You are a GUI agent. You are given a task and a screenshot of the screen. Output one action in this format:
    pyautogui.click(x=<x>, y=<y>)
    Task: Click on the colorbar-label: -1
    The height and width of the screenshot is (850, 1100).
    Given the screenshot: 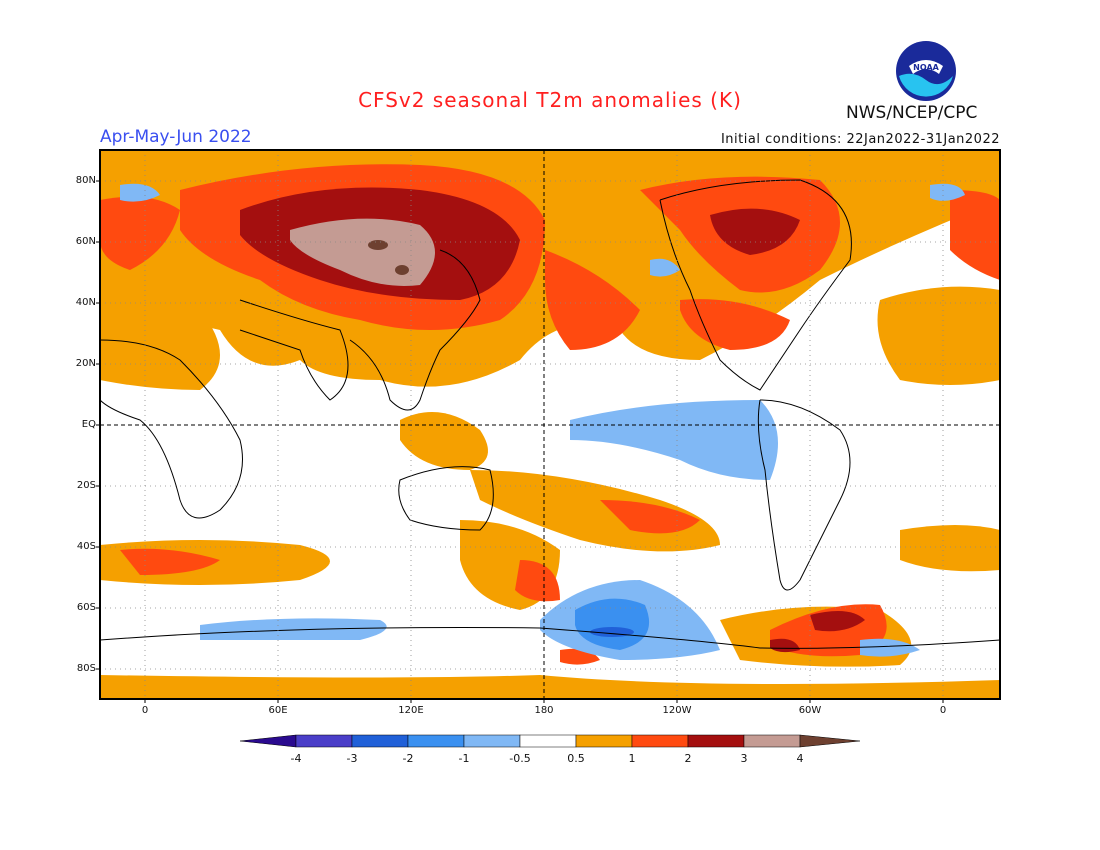 What is the action you would take?
    pyautogui.click(x=464, y=758)
    